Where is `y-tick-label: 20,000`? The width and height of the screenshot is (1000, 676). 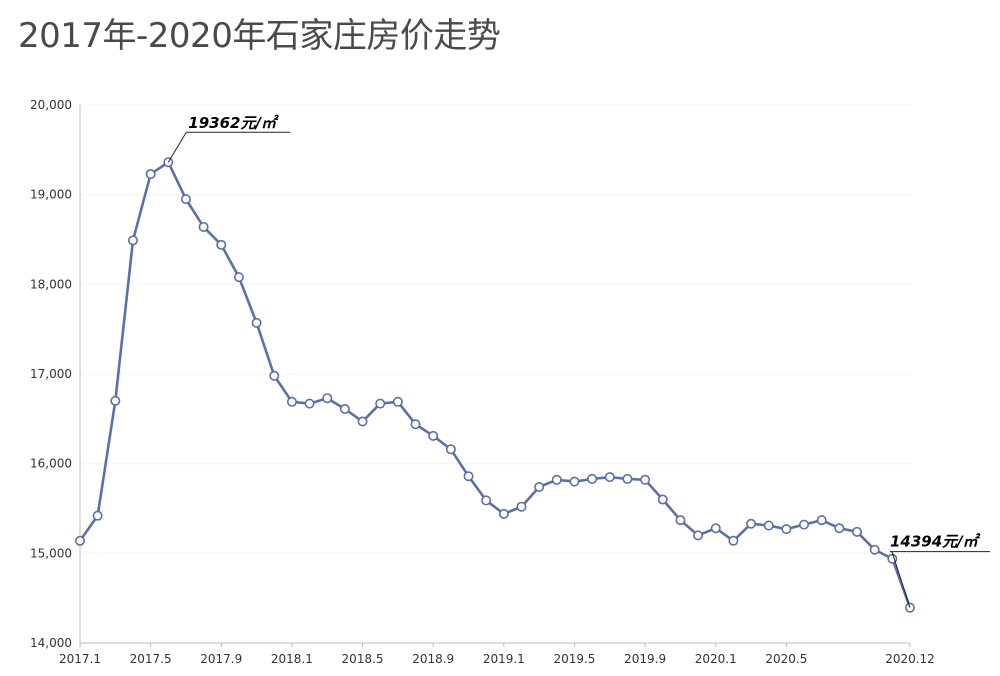
y-tick-label: 20,000 is located at coordinates (51, 105).